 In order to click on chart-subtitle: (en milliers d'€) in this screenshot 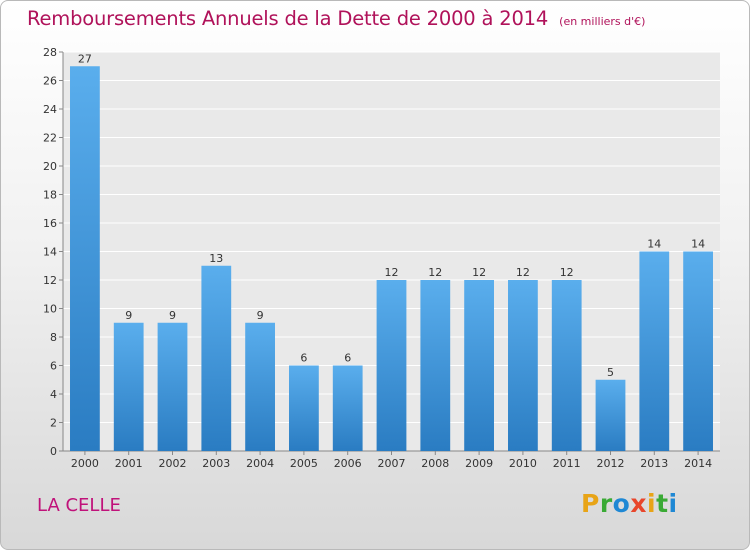, I will do `click(602, 21)`.